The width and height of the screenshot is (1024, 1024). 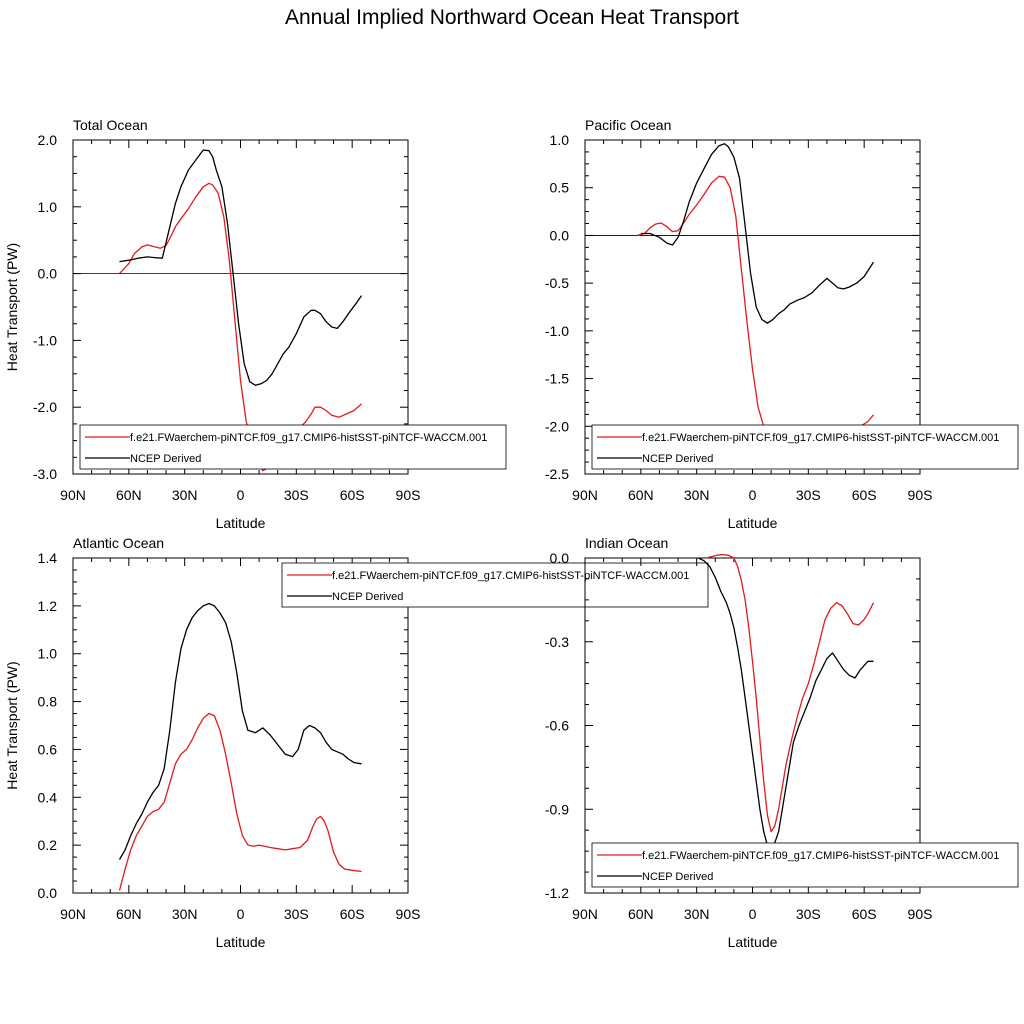 I want to click on y-tick-label: -3.0, so click(x=45, y=474).